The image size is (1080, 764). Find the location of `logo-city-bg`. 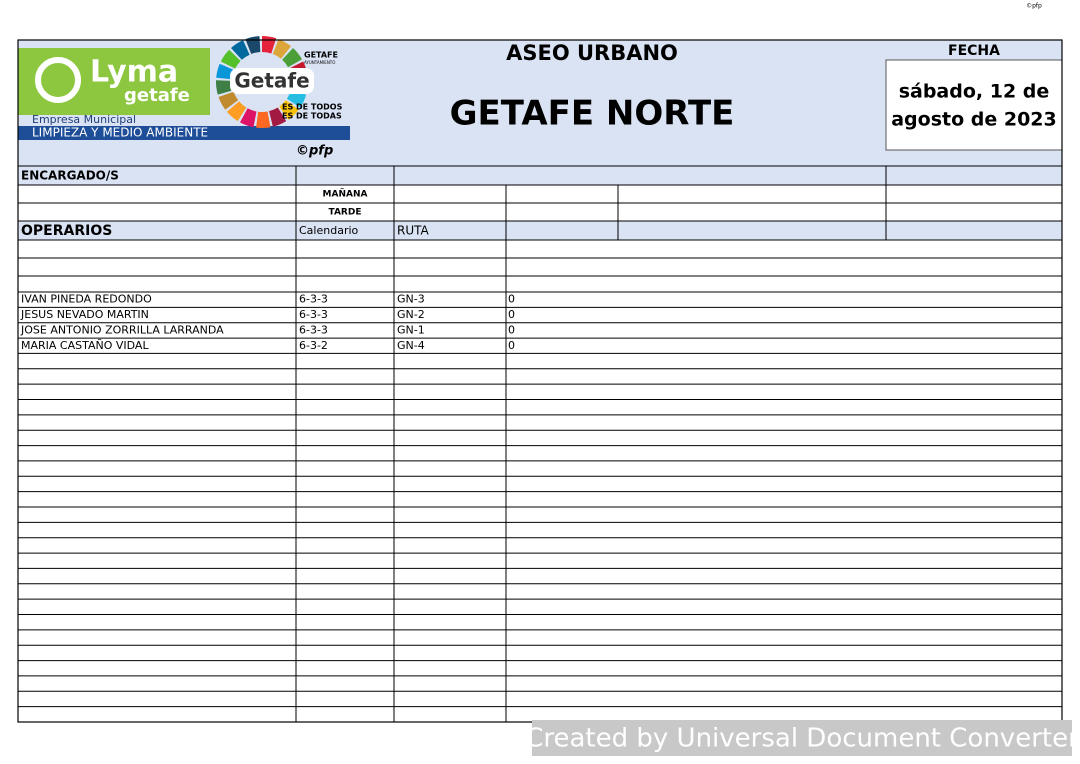

logo-city-bg is located at coordinates (272, 81).